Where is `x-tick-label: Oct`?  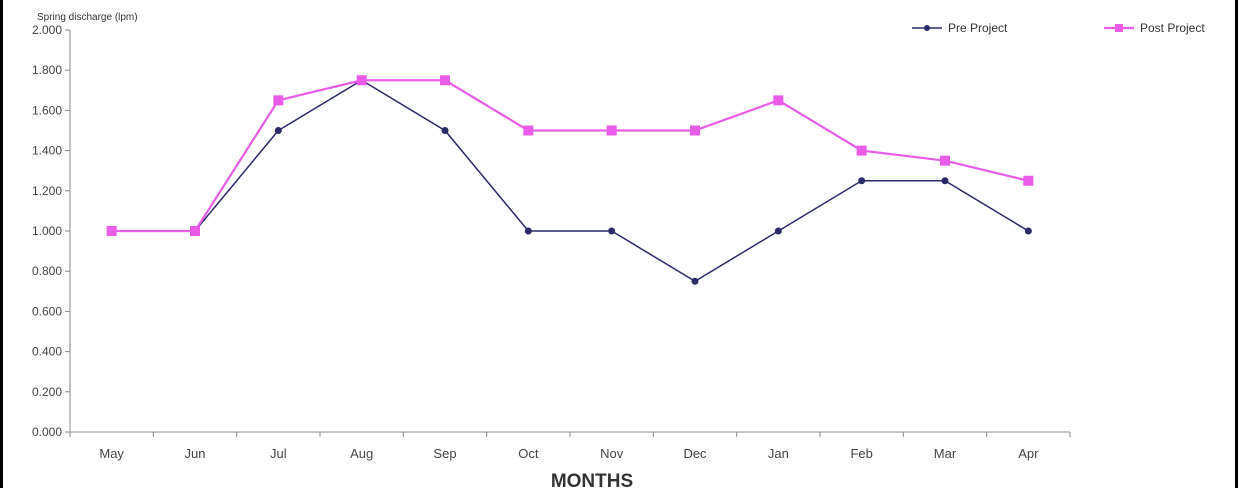
x-tick-label: Oct is located at coordinates (528, 453).